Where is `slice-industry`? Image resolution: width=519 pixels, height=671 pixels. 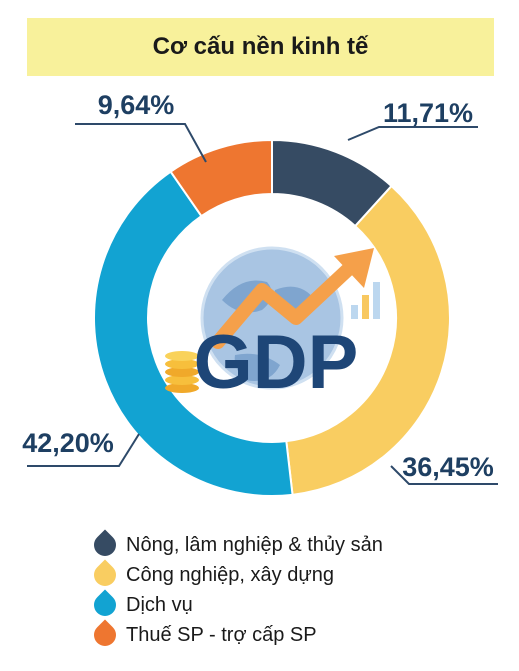
slice-industry is located at coordinates (368, 340).